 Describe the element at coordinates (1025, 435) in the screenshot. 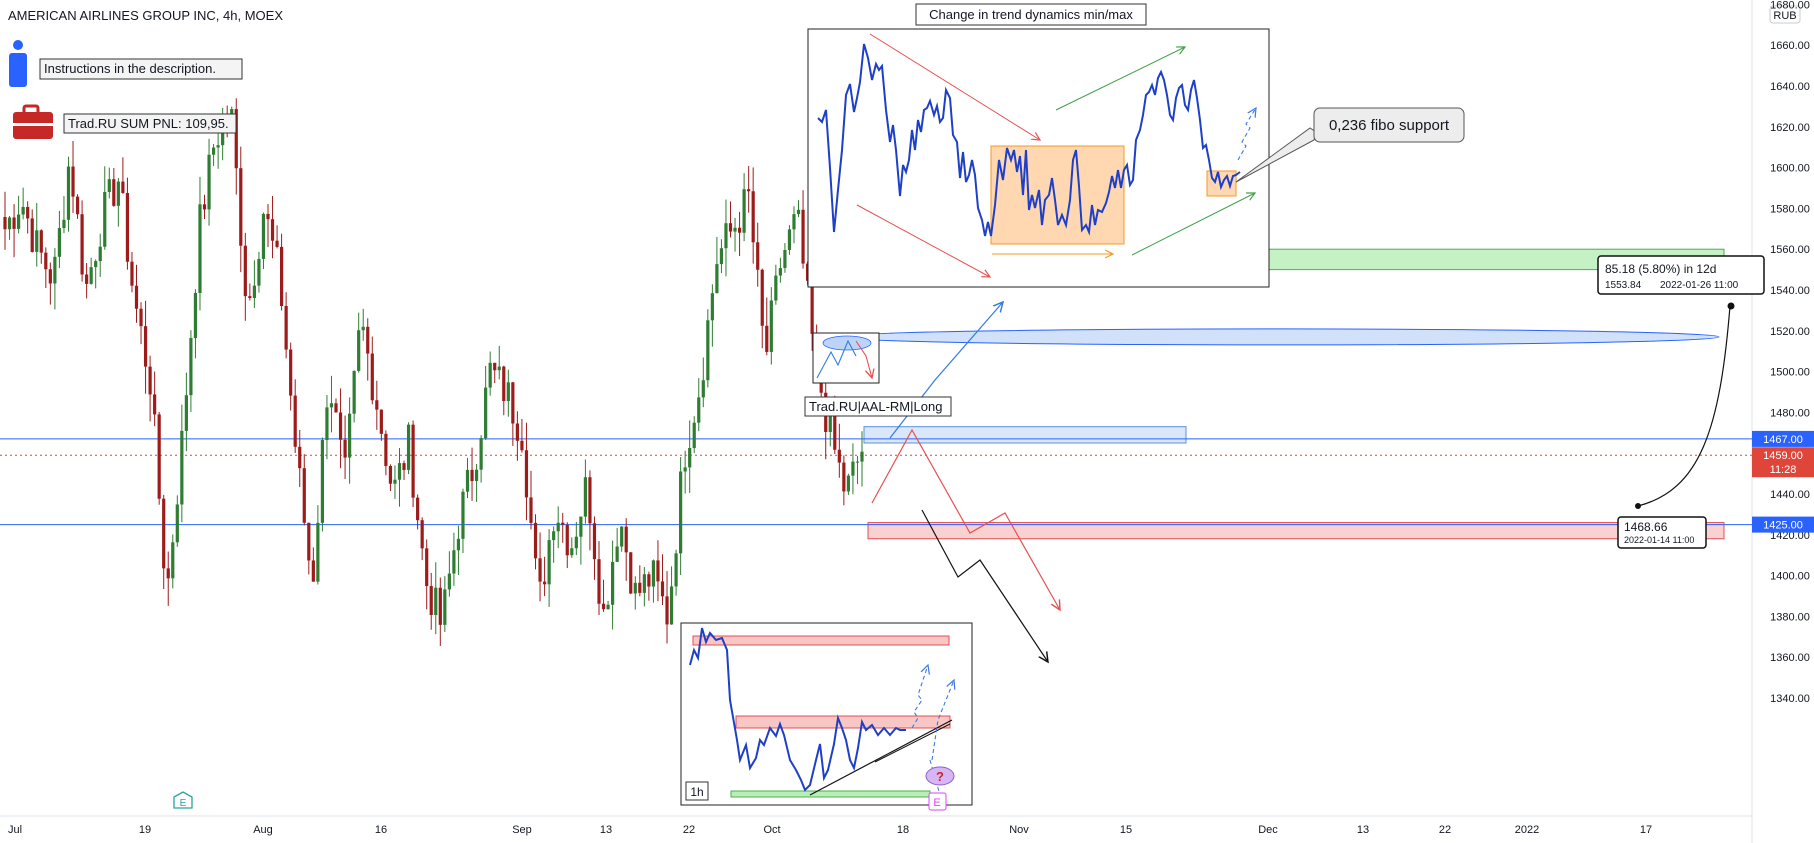

I see `entry-zone` at that location.